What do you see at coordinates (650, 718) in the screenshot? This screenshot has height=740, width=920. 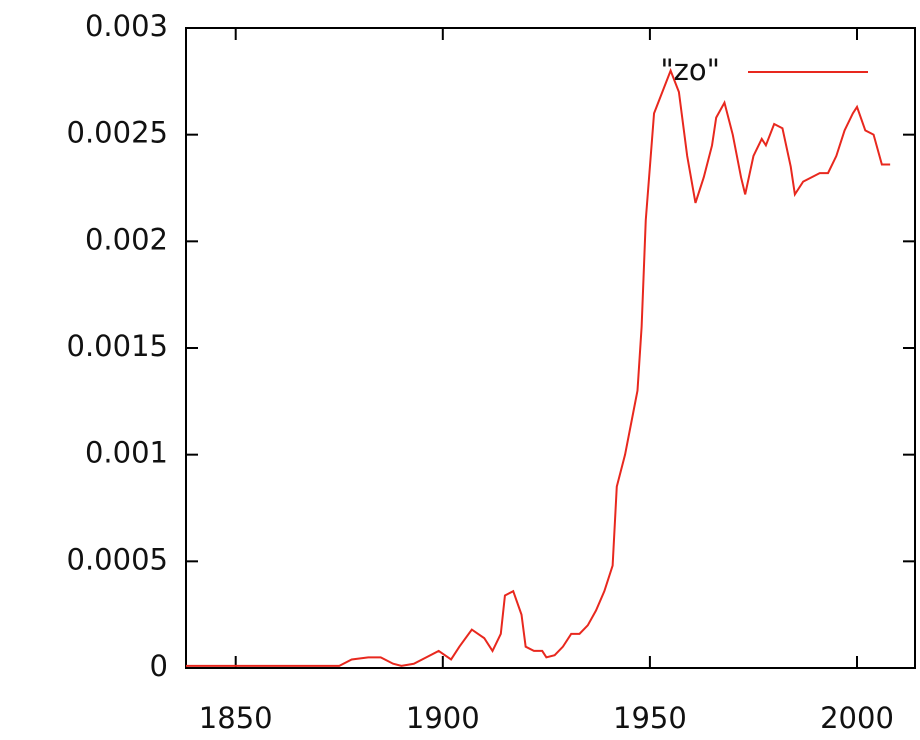 I see `x-tick-label: 1950` at bounding box center [650, 718].